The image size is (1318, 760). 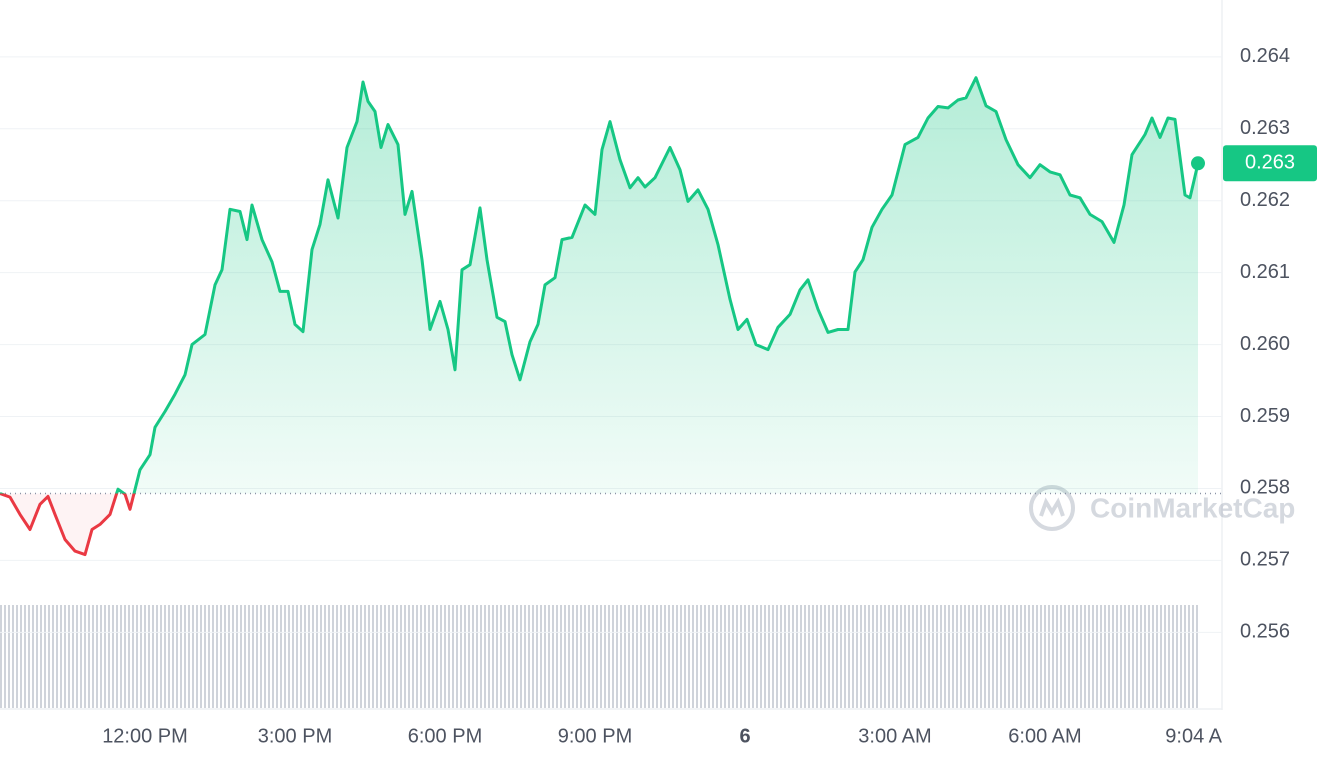 I want to click on y-tick-label: 0.257, so click(x=1265, y=560).